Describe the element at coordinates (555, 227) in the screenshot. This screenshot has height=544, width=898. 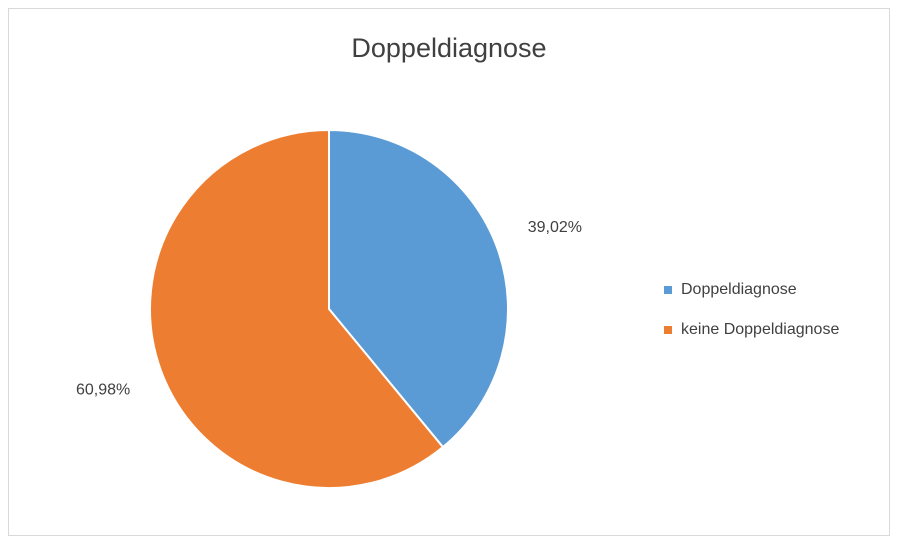
I see `data-label: 39,02%` at that location.